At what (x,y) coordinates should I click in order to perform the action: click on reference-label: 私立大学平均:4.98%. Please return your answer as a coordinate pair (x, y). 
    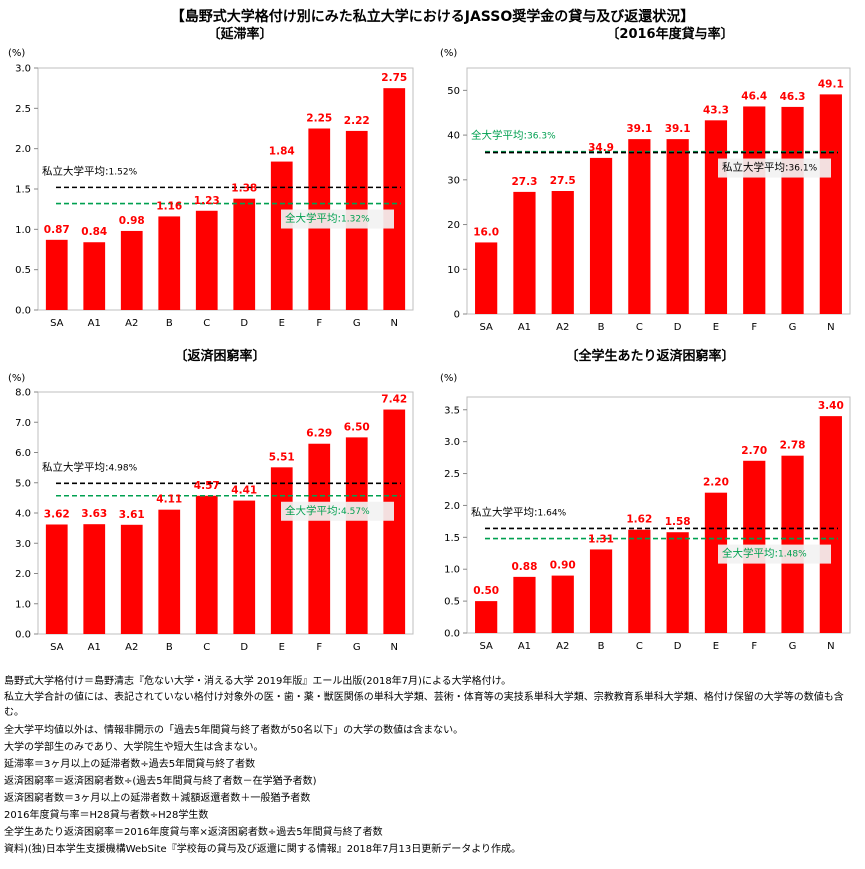
    Looking at the image, I should click on (90, 466).